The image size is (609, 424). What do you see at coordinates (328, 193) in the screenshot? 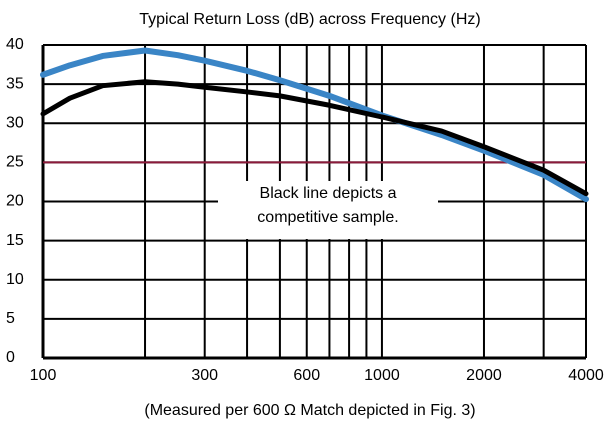
I see `annotation: Black line depicts a` at bounding box center [328, 193].